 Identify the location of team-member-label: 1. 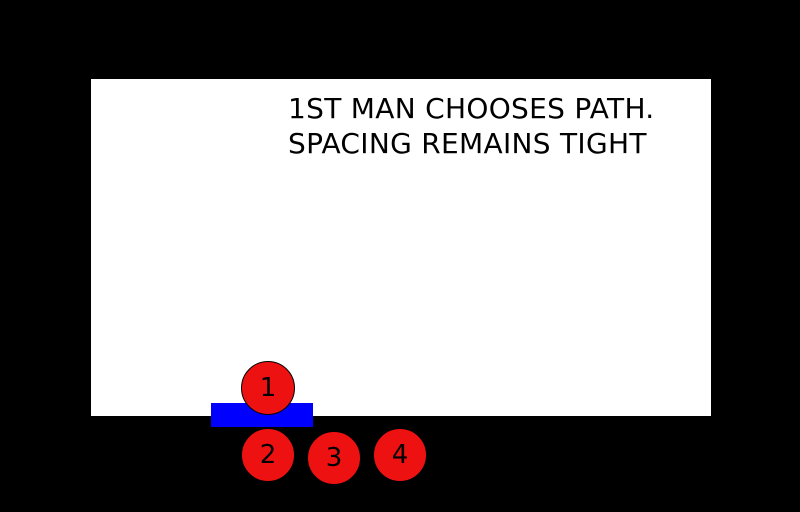
(268, 388).